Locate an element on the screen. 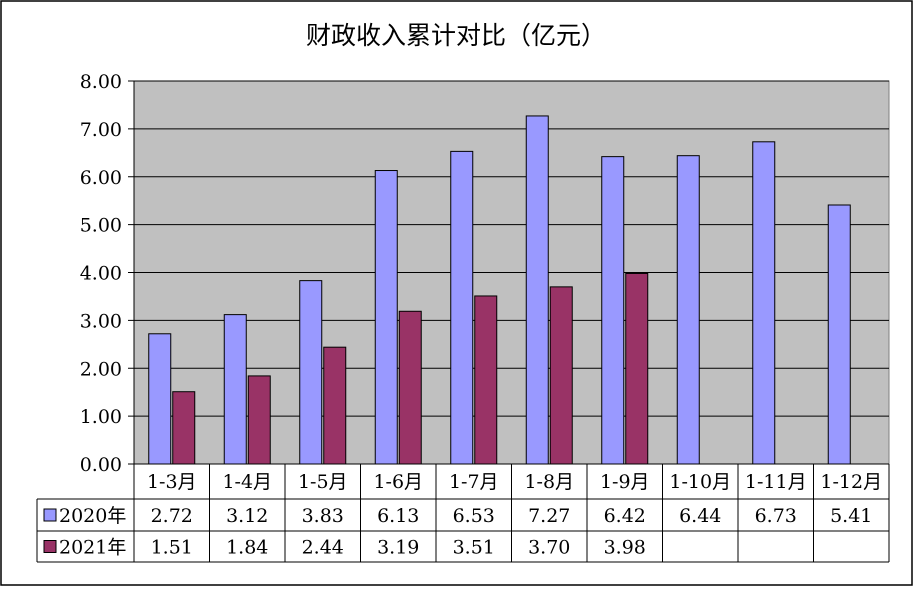  category-label: 1-5月 is located at coordinates (323, 482).